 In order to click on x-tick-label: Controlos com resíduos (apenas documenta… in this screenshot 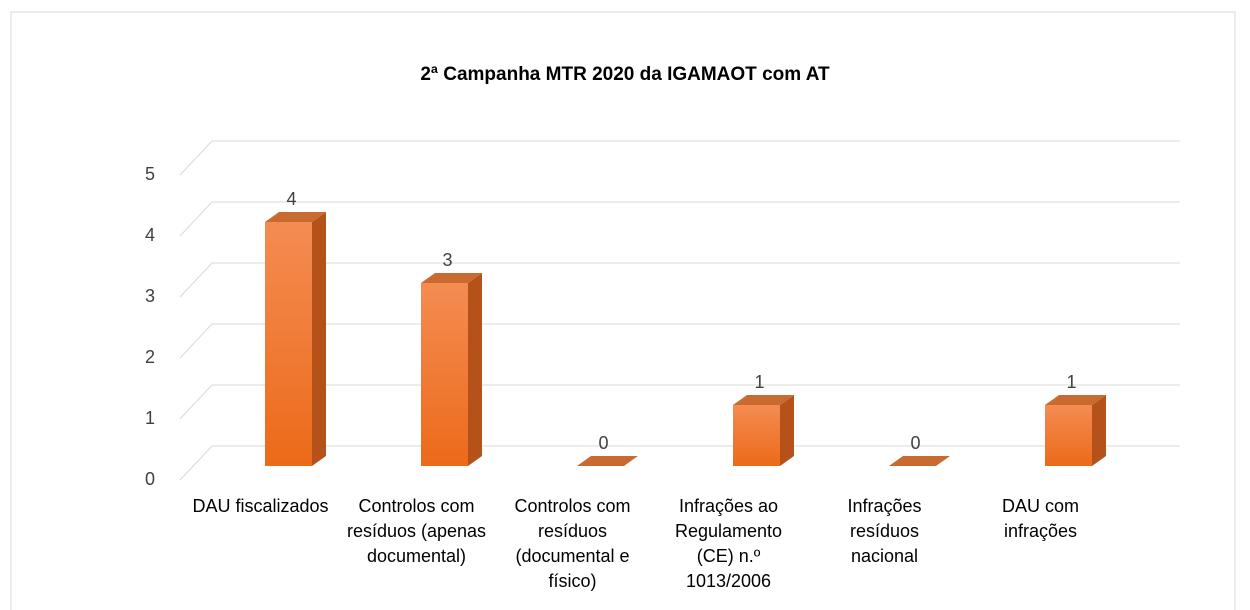, I will do `click(416, 531)`.